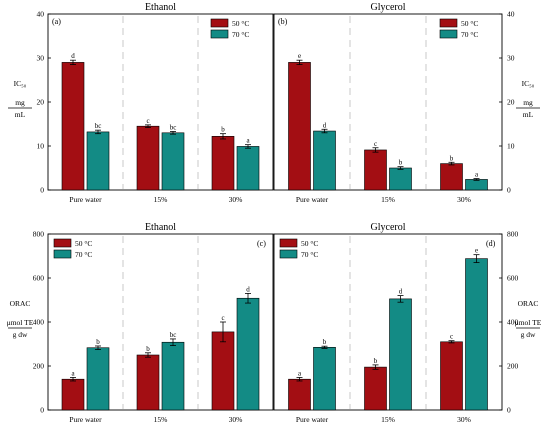 The height and width of the screenshot is (429, 550). Describe the element at coordinates (299, 56) in the screenshot. I see `significance-letter: e` at that location.